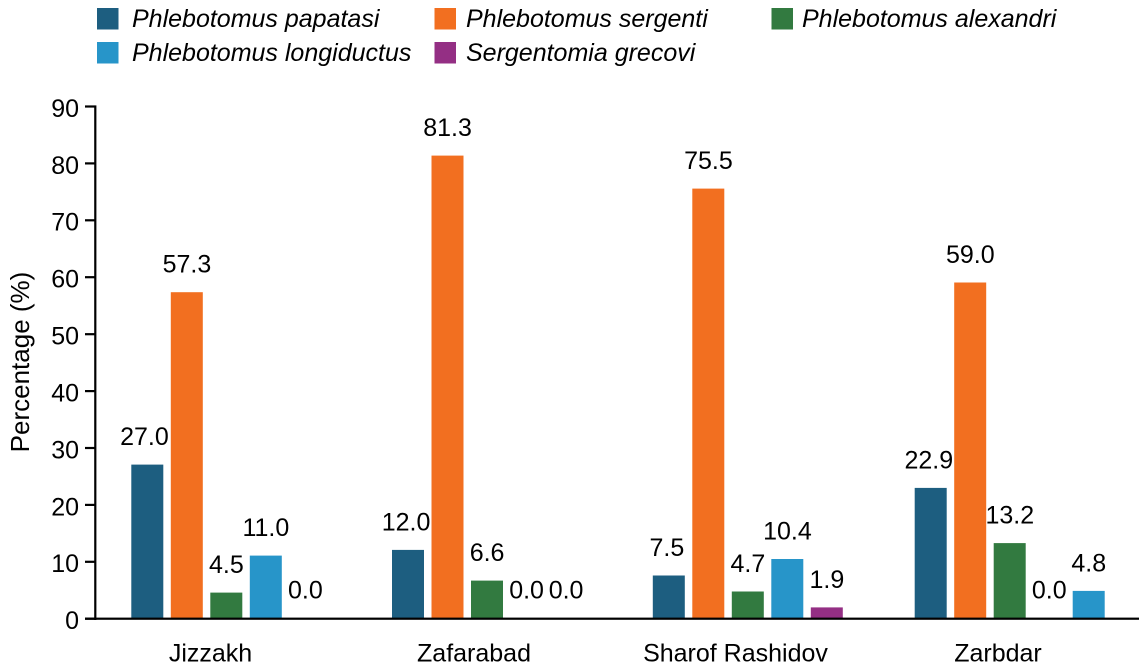 Image resolution: width=1143 pixels, height=669 pixels. What do you see at coordinates (20, 362) in the screenshot?
I see `svg-text: Percentage (%)` at bounding box center [20, 362].